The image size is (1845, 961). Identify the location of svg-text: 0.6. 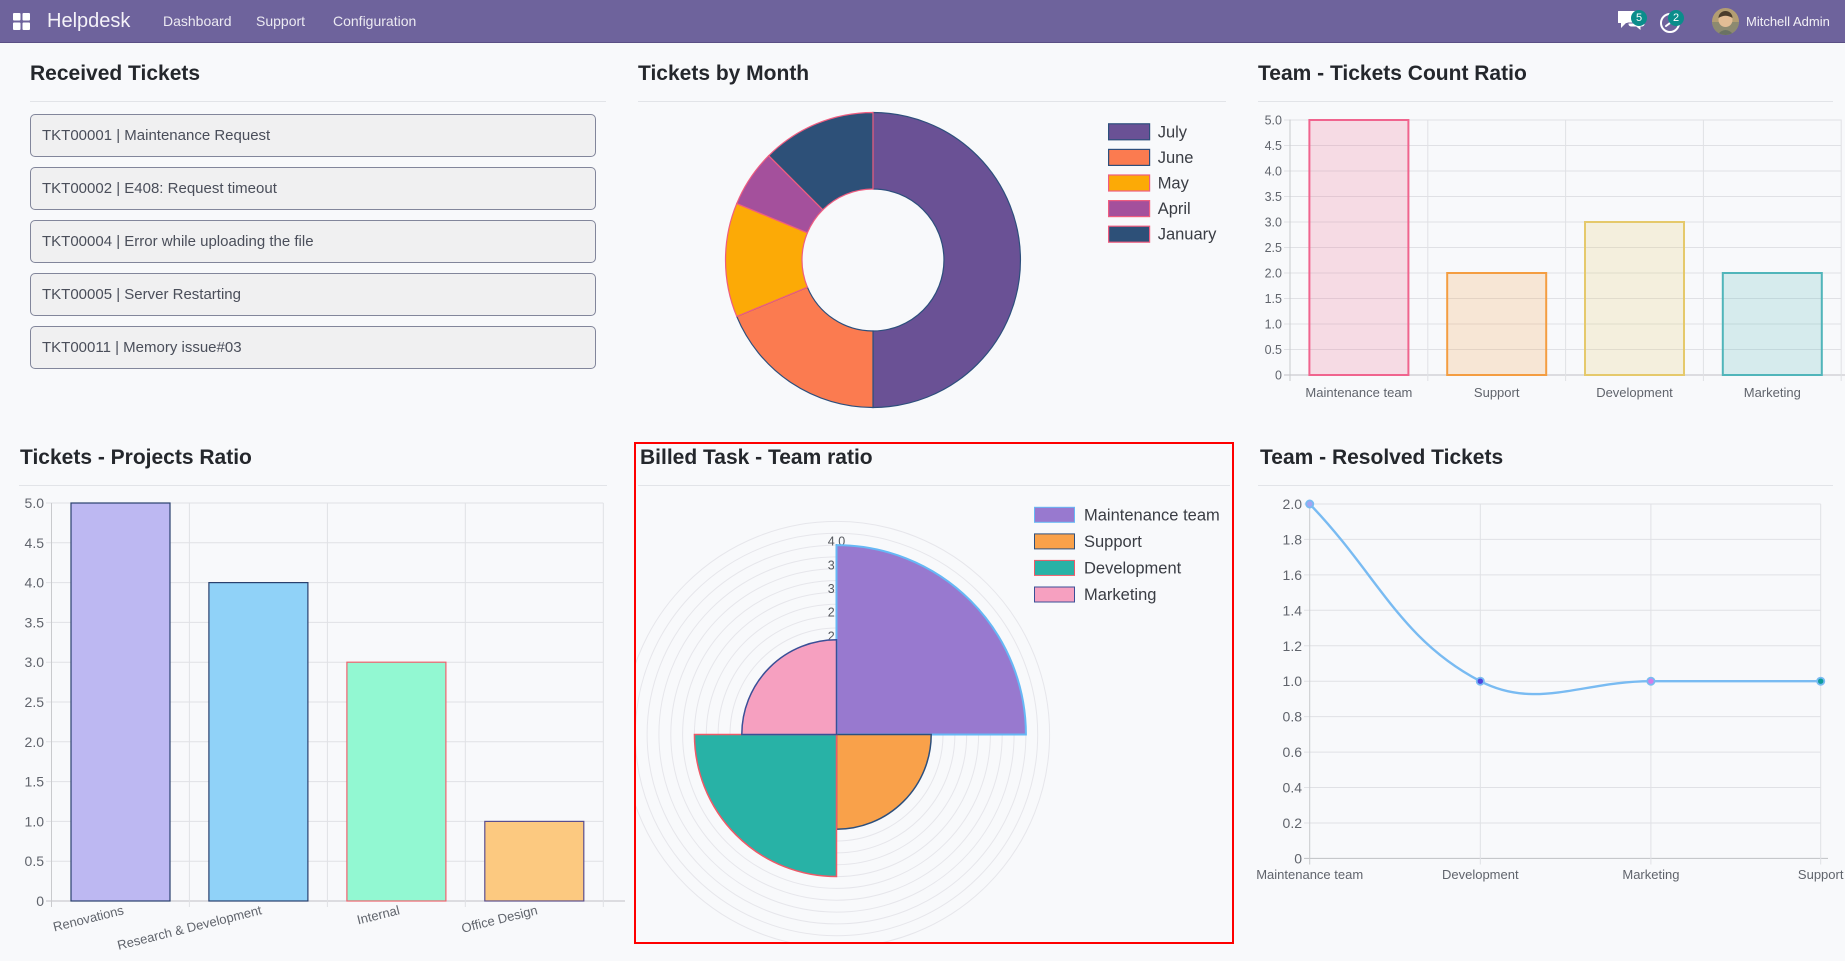
(1293, 752).